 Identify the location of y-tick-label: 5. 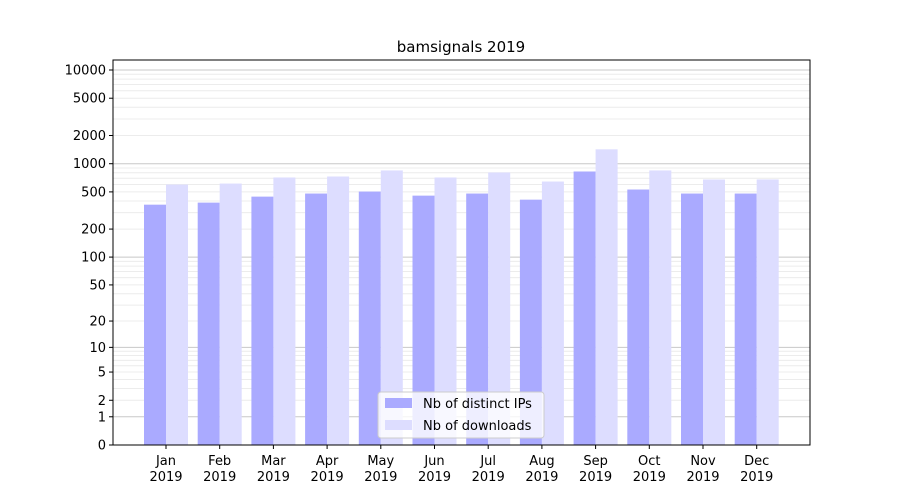
(102, 373).